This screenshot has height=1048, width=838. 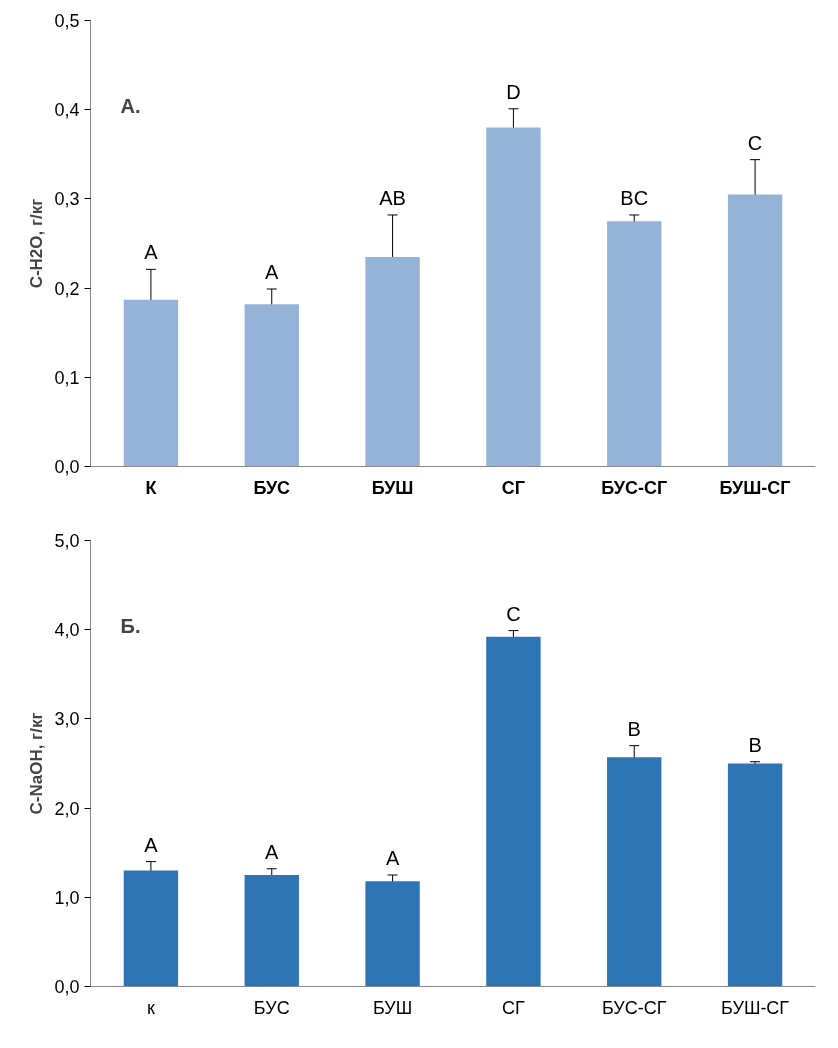 What do you see at coordinates (67, 897) in the screenshot?
I see `y-tick-label: 1,0` at bounding box center [67, 897].